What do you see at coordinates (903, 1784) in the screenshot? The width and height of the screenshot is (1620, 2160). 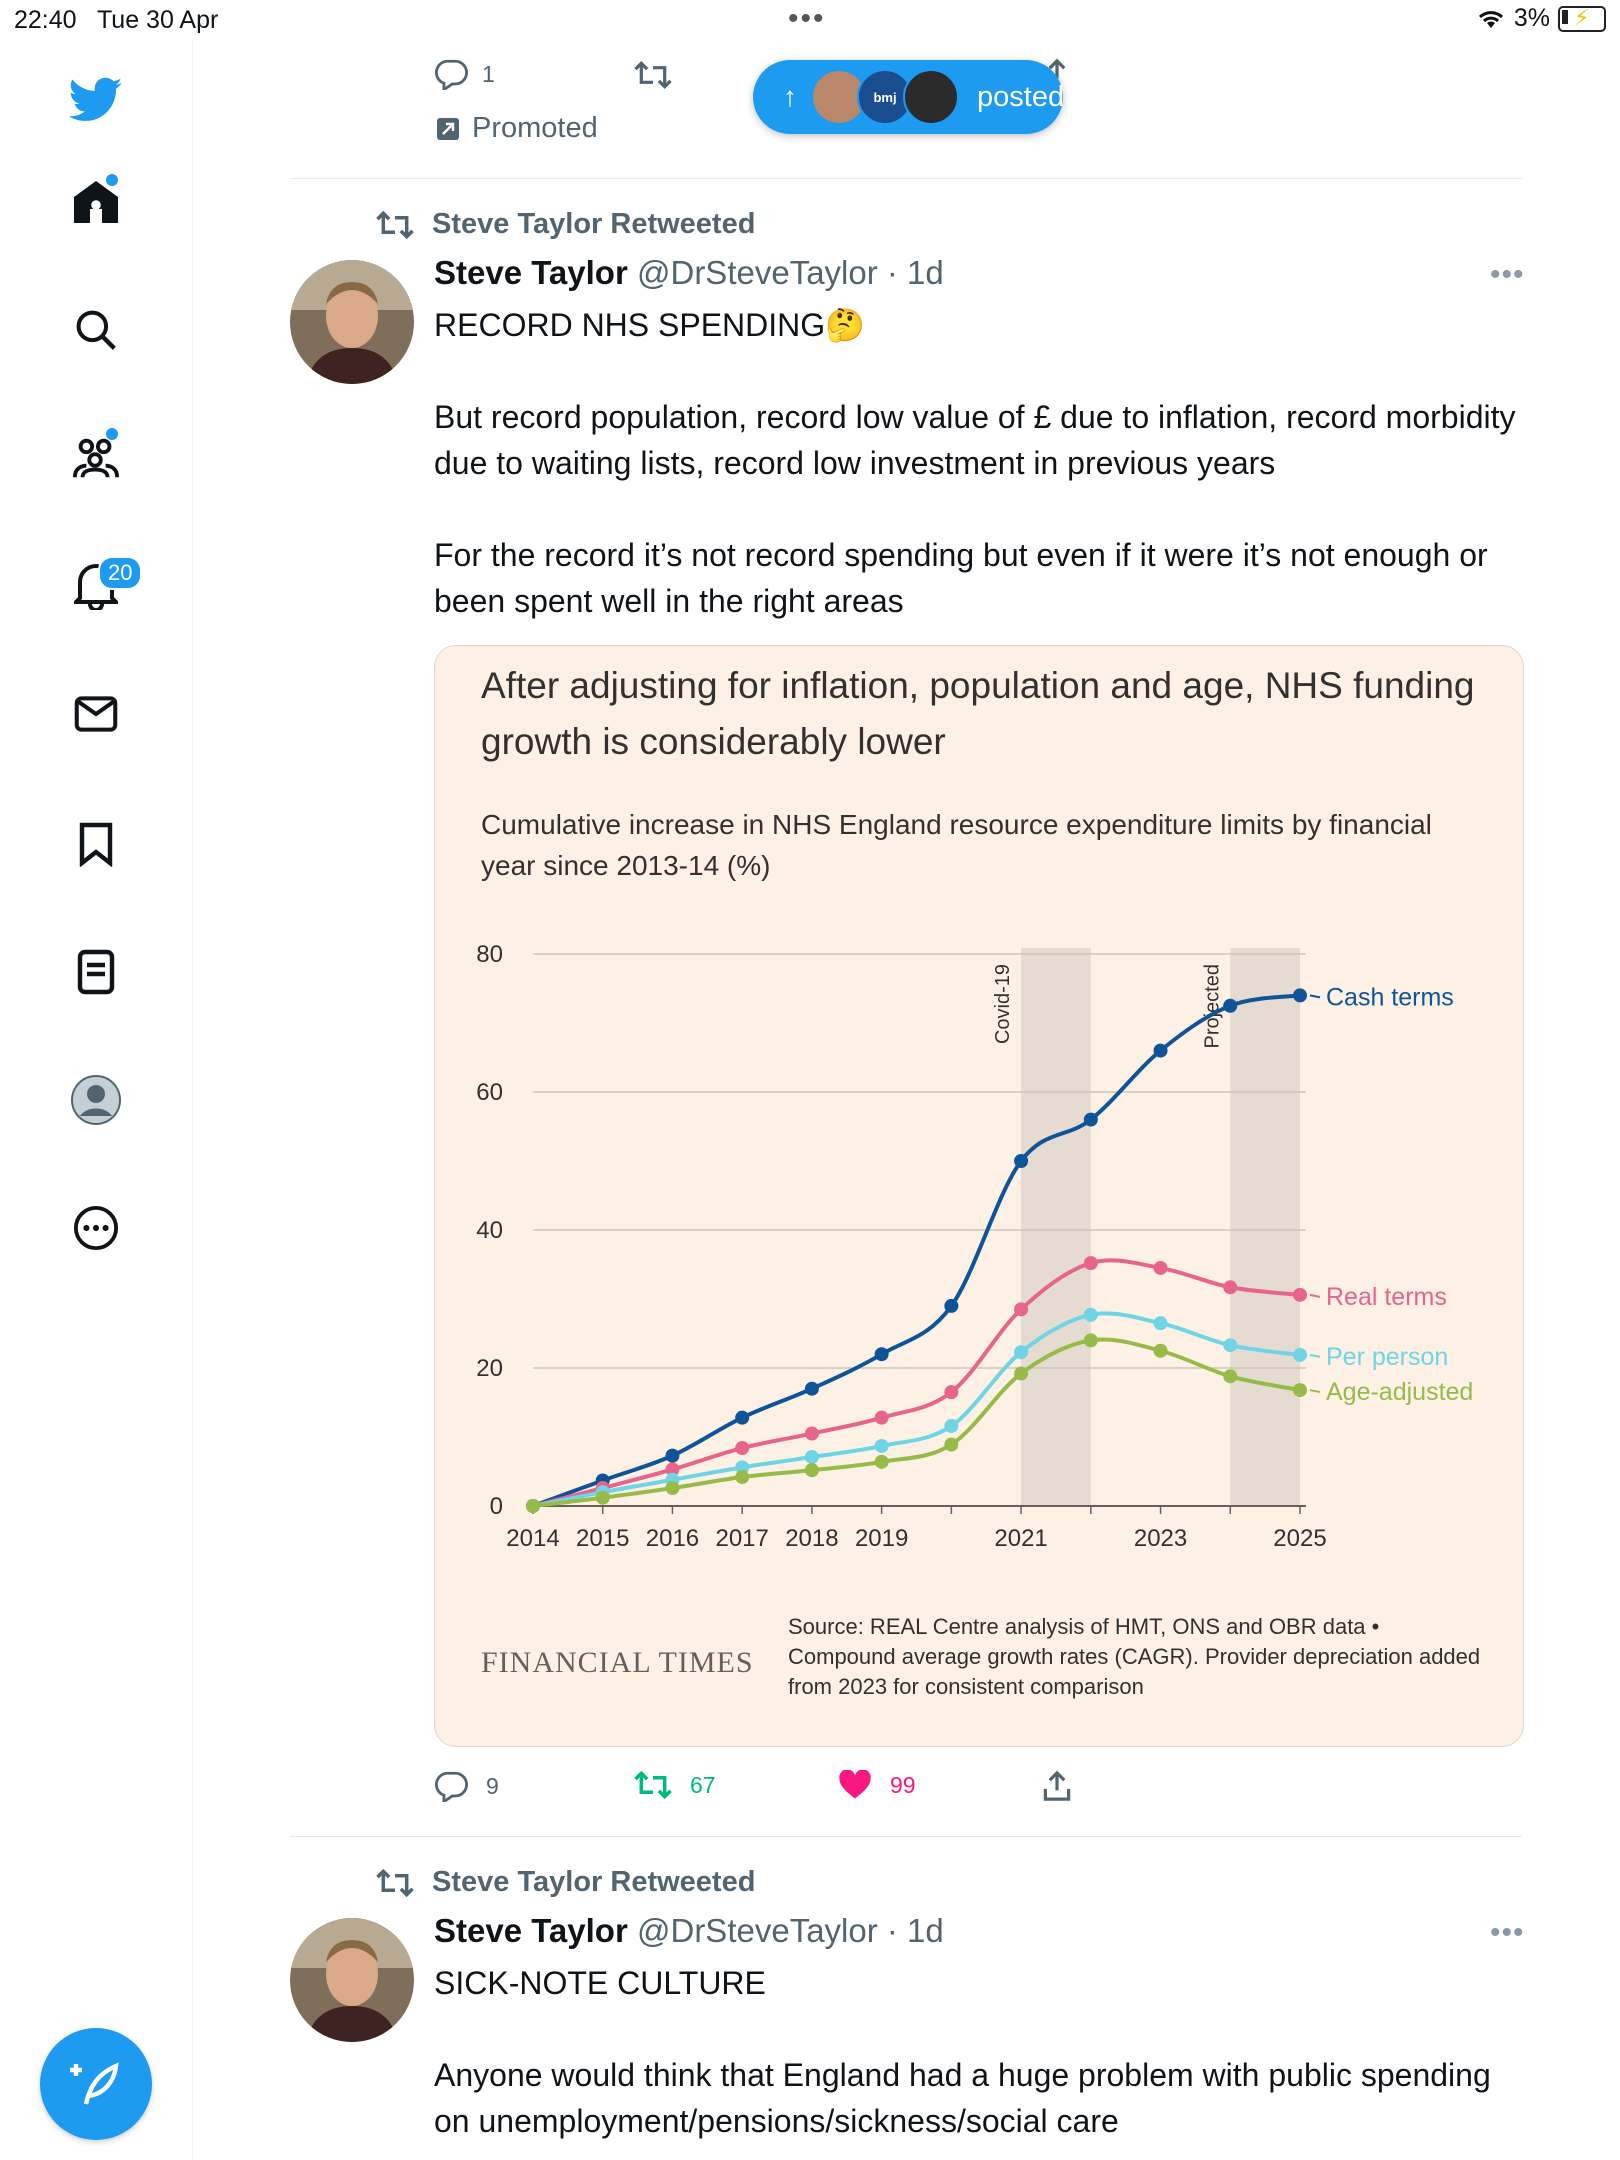 I see `like-count: 99` at bounding box center [903, 1784].